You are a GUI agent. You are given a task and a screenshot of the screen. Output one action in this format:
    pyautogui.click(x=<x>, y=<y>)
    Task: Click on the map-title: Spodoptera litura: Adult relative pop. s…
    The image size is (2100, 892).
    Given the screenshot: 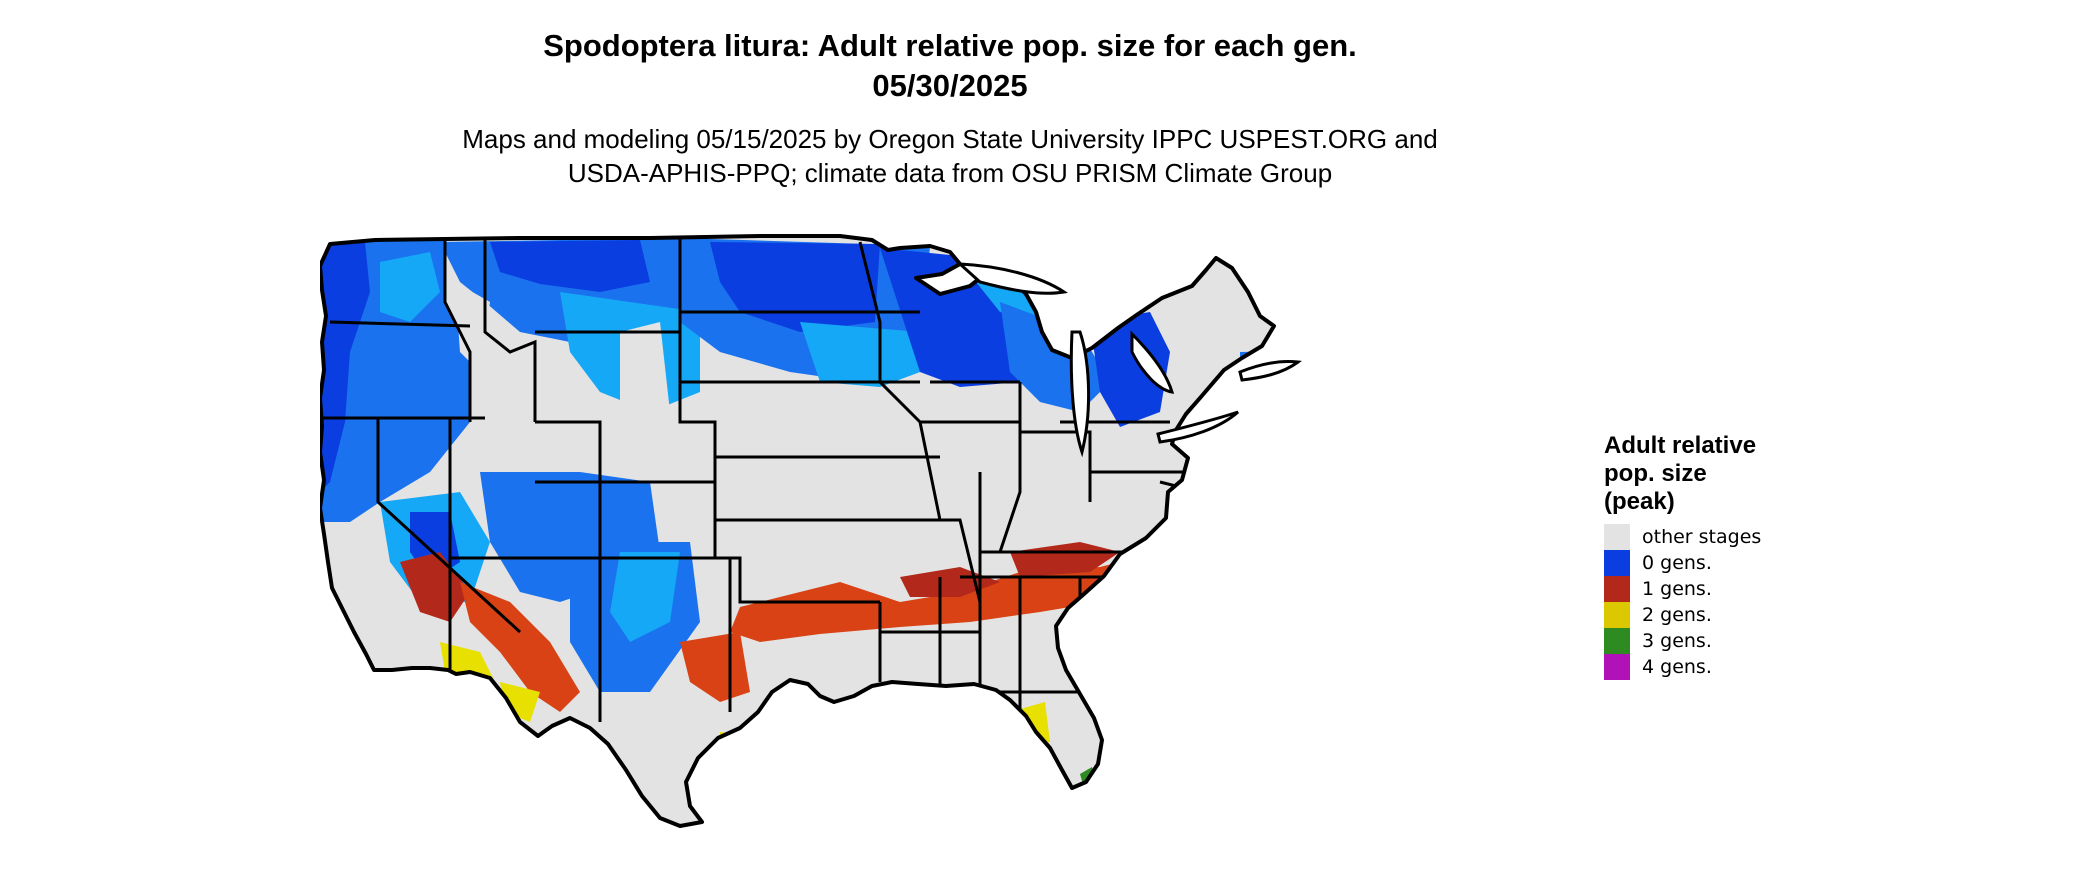 What is the action you would take?
    pyautogui.click(x=950, y=66)
    